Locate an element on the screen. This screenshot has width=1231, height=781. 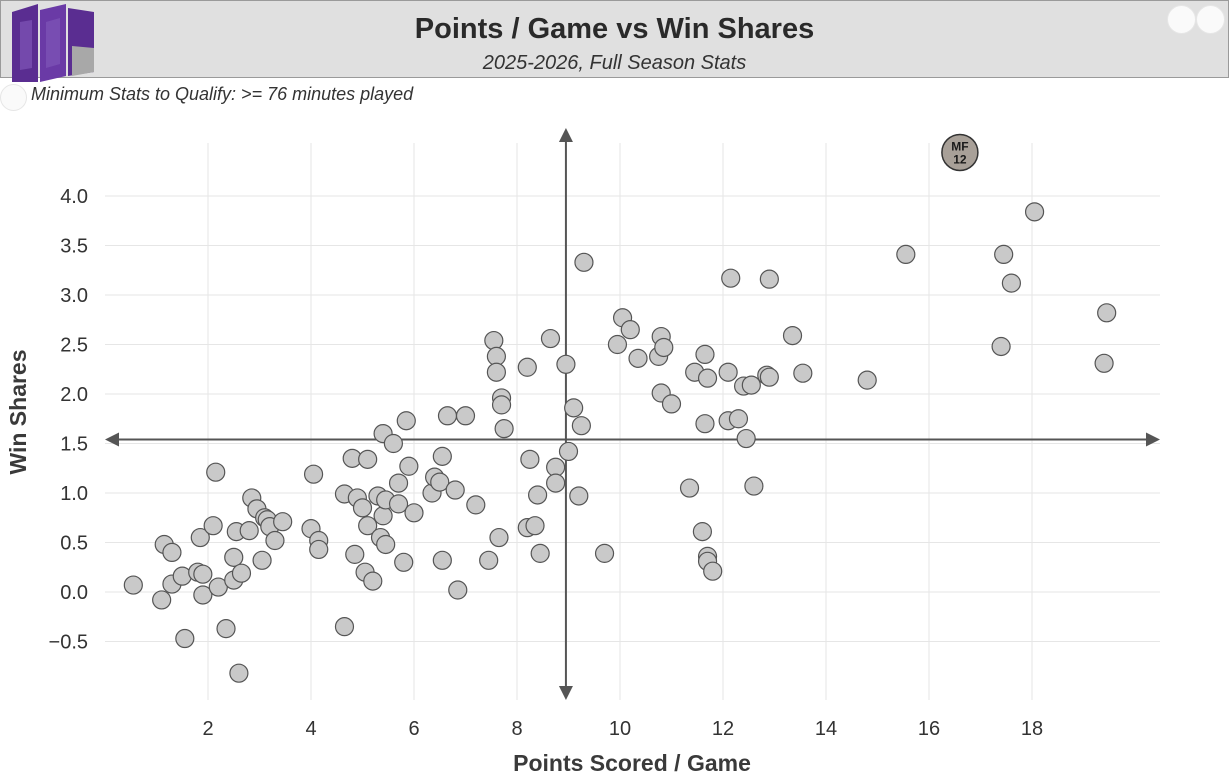
highlight-point is located at coordinates (960, 152).